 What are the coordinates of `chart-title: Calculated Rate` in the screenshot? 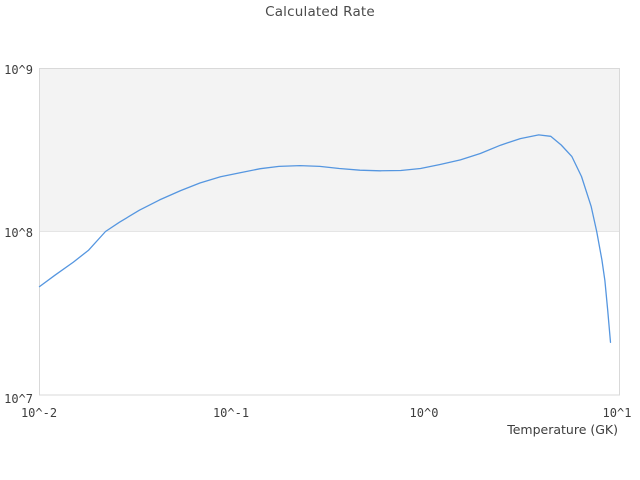 It's located at (320, 12).